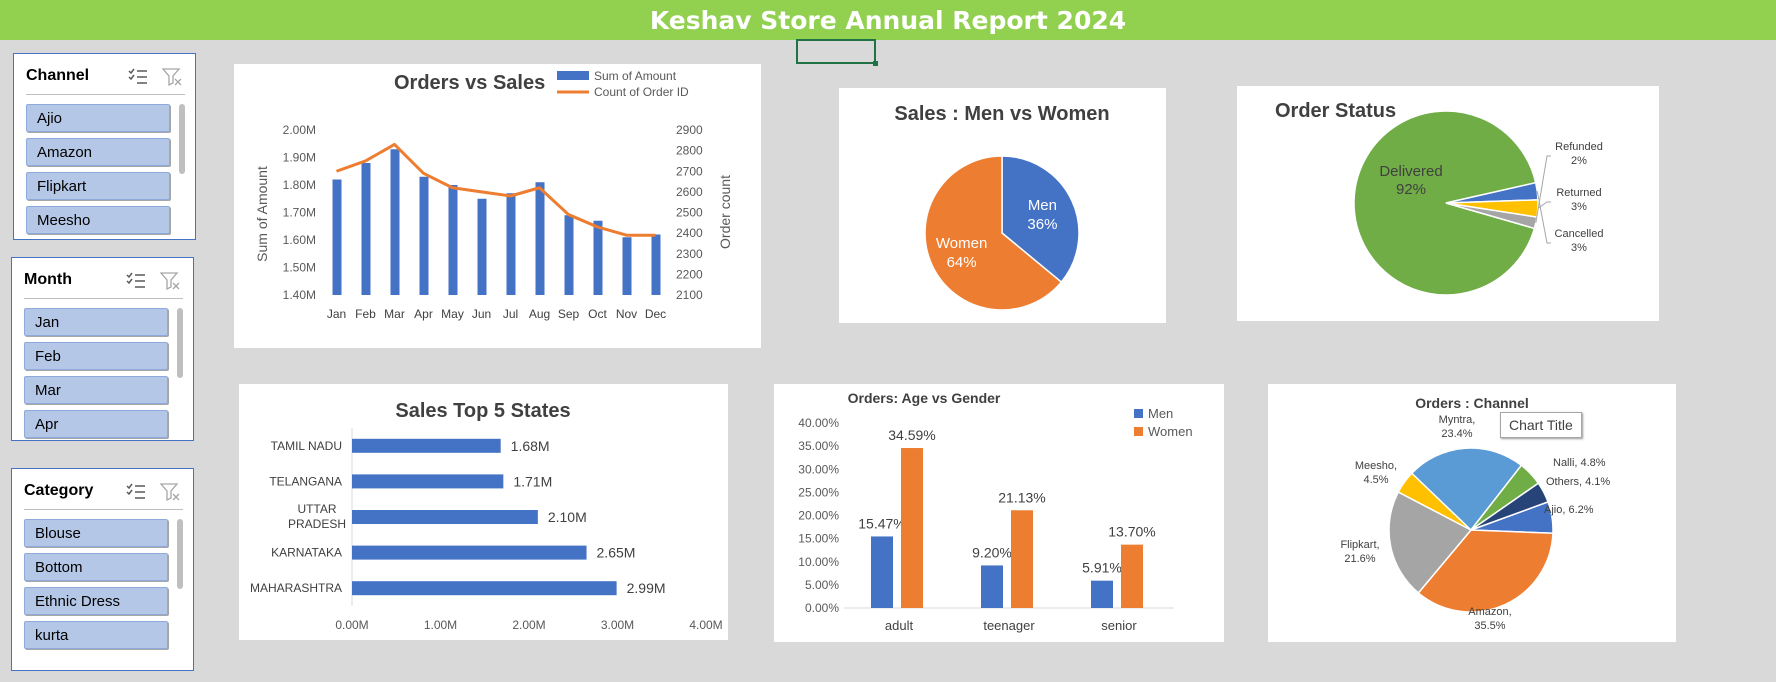 The width and height of the screenshot is (1776, 682). What do you see at coordinates (299, 295) in the screenshot?
I see `y-tick-label: 1.40M` at bounding box center [299, 295].